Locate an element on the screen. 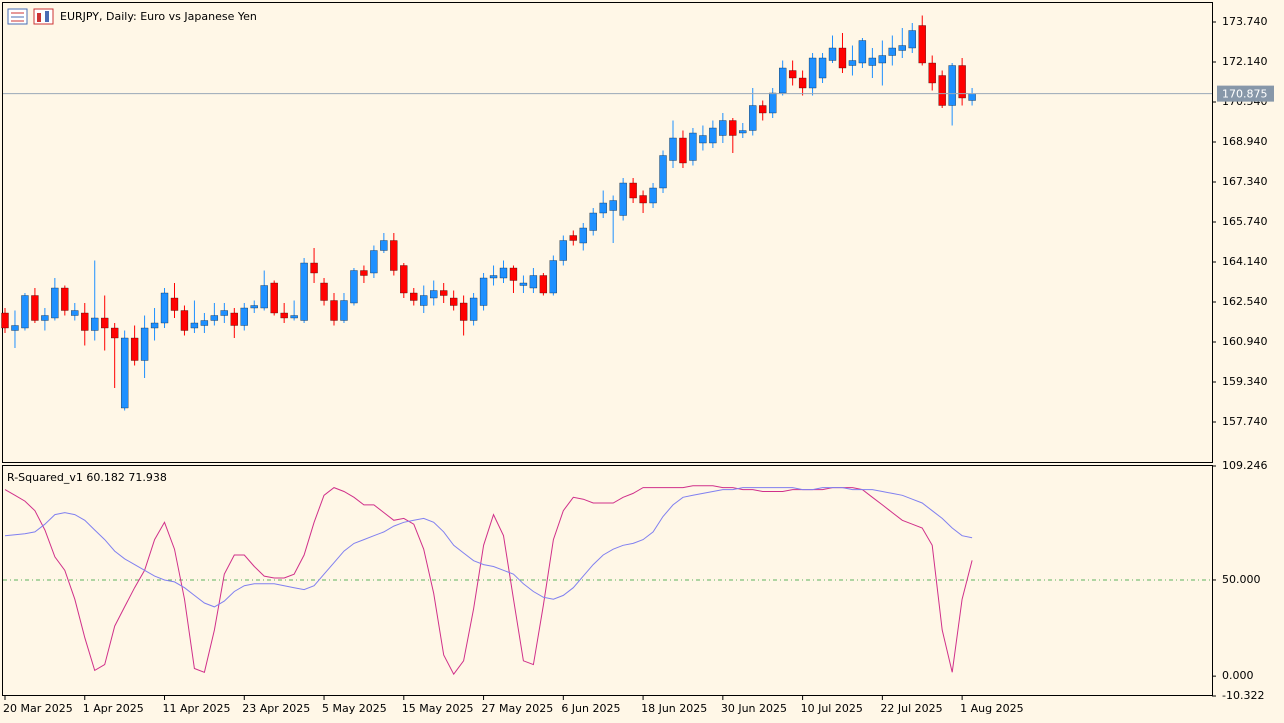 This screenshot has width=1284, height=723. icon-bar is located at coordinates (47, 16).